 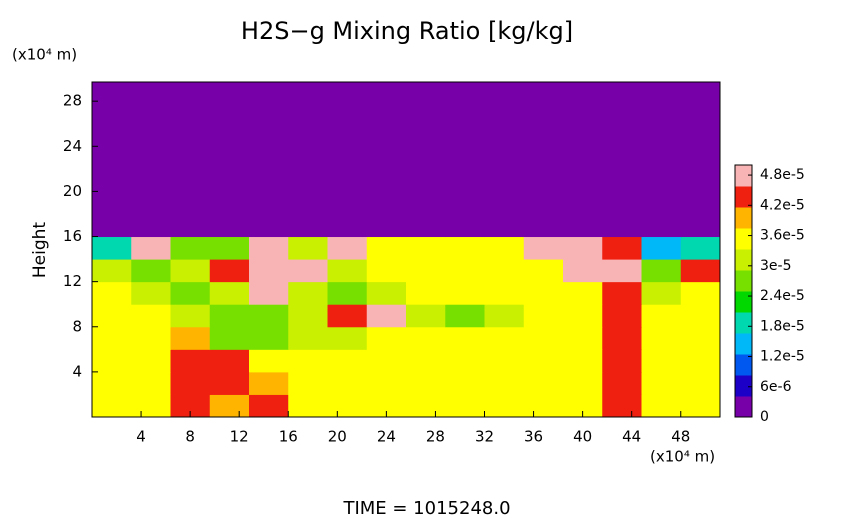 I want to click on colorbar-tick-label: 6e-6, so click(x=776, y=387).